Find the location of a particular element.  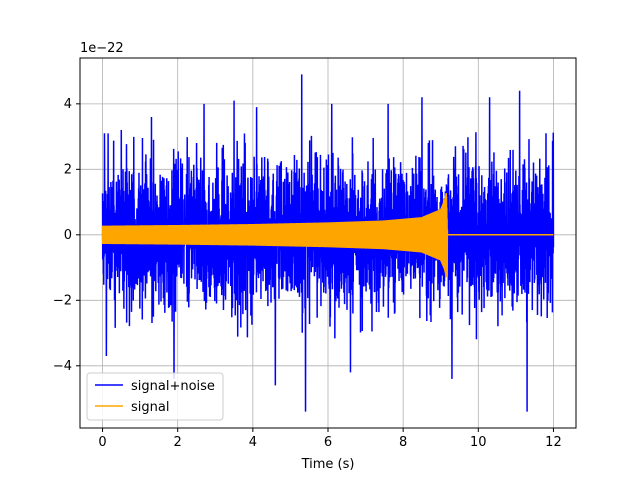

y-offset-text: 1e−22 is located at coordinates (102, 48).